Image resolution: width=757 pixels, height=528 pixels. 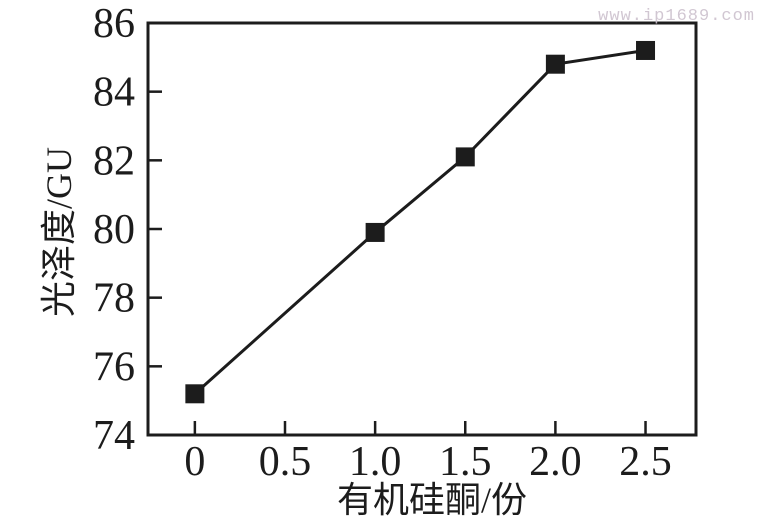 What do you see at coordinates (194, 462) in the screenshot?
I see `x-tick-label: 0` at bounding box center [194, 462].